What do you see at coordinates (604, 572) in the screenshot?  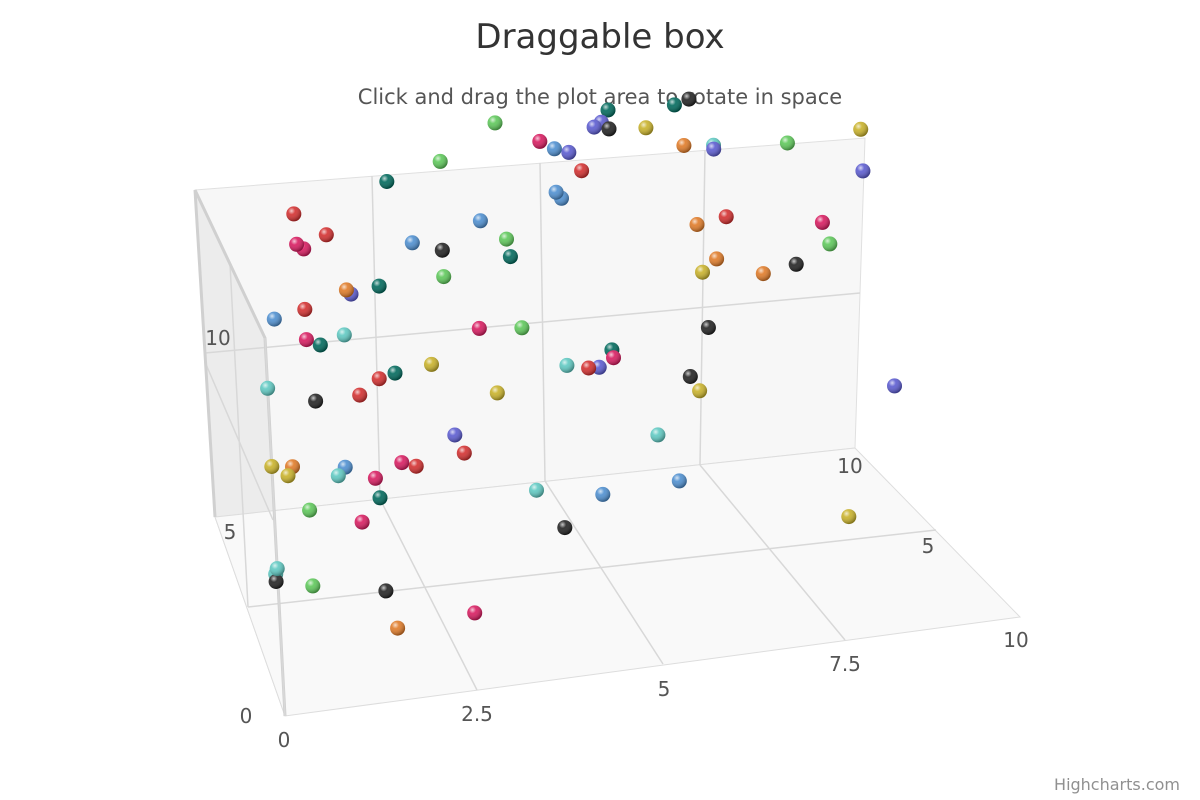 I see `floor-grid` at bounding box center [604, 572].